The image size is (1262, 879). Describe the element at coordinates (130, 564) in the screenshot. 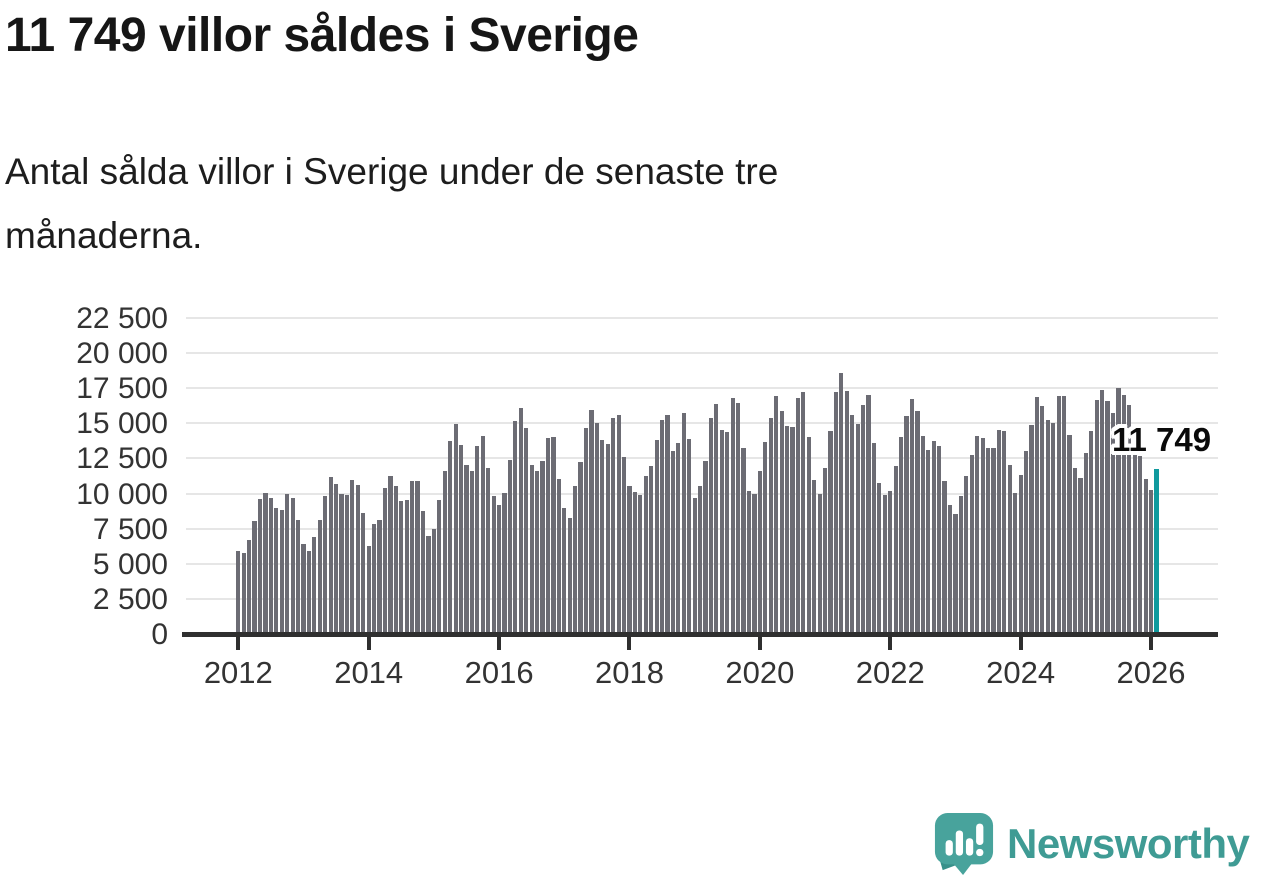

I see `y-tick-label: 5 000` at that location.